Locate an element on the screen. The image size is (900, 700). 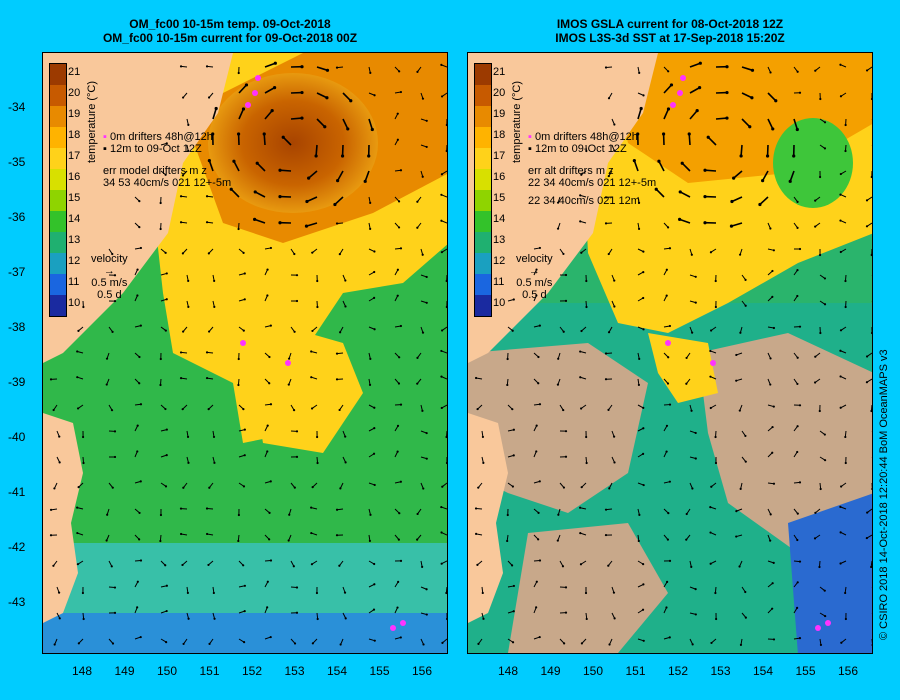
colorbar-tick-label: 15 is located at coordinates (499, 198).